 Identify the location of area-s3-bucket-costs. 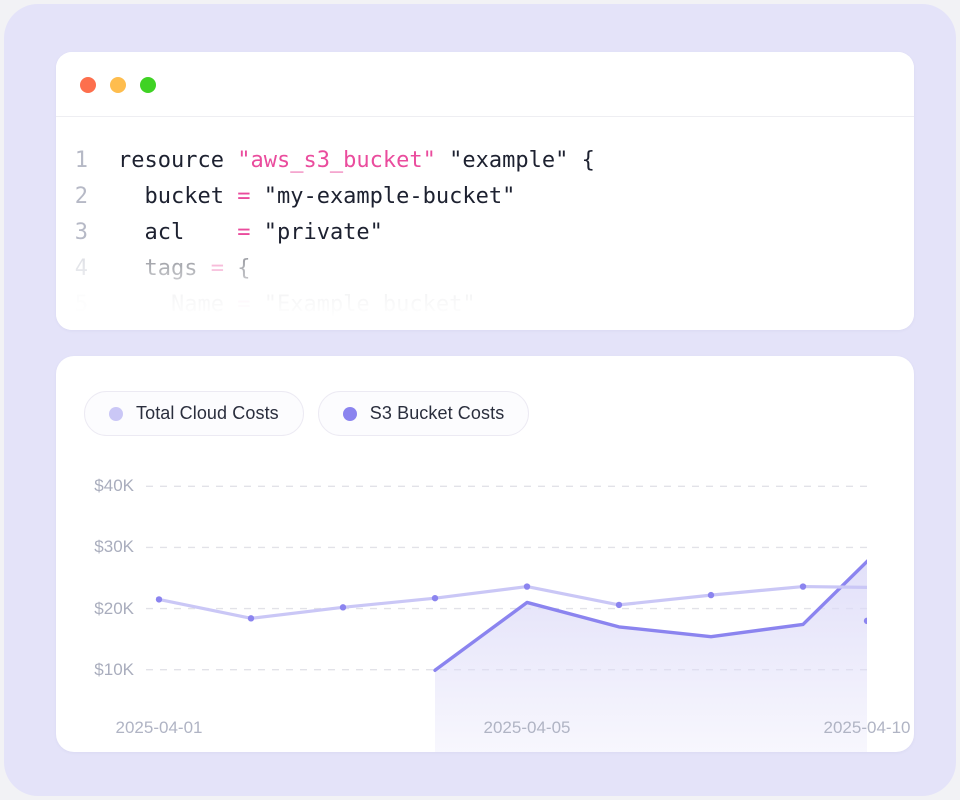
(651, 656).